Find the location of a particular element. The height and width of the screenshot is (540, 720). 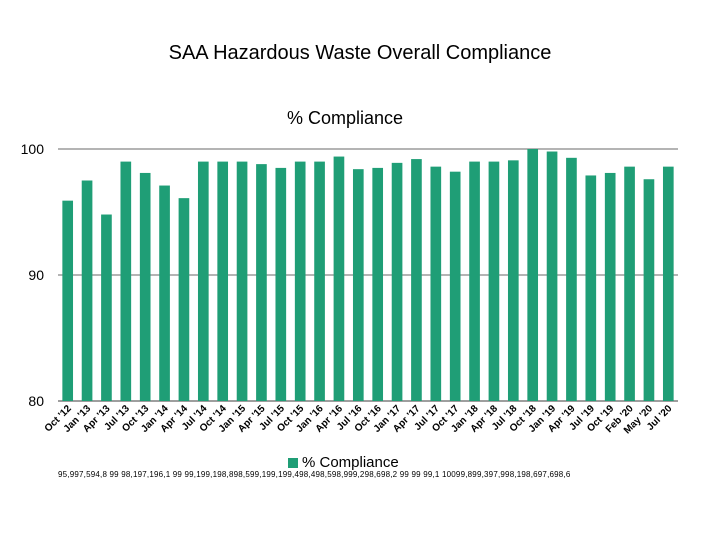

page-title: SAA Hazardous Waste Overall Compliance is located at coordinates (360, 53).